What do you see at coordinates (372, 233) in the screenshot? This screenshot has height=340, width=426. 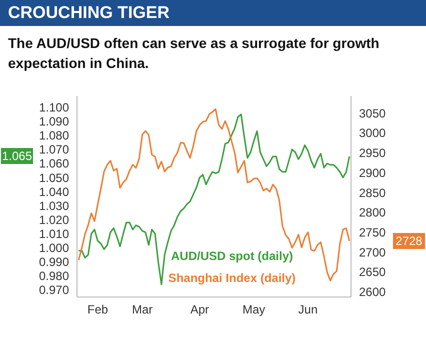 I see `y2-tick-label: 2750` at bounding box center [372, 233].